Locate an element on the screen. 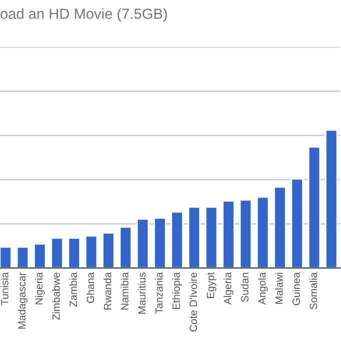  x-tick-label: Mauritius is located at coordinates (142, 293).